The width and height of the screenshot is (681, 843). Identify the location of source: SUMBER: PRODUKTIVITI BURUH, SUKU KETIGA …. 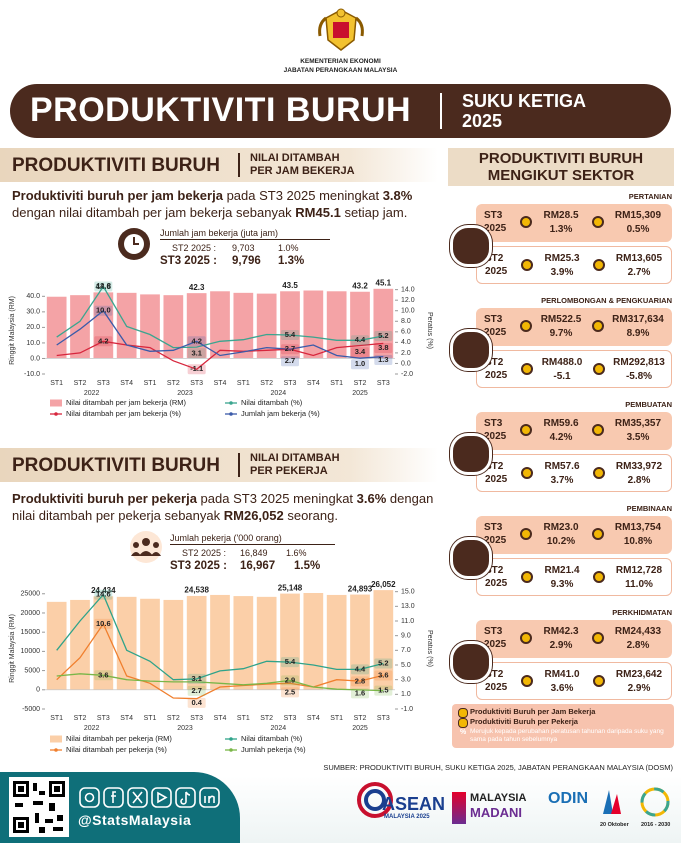
(498, 767).